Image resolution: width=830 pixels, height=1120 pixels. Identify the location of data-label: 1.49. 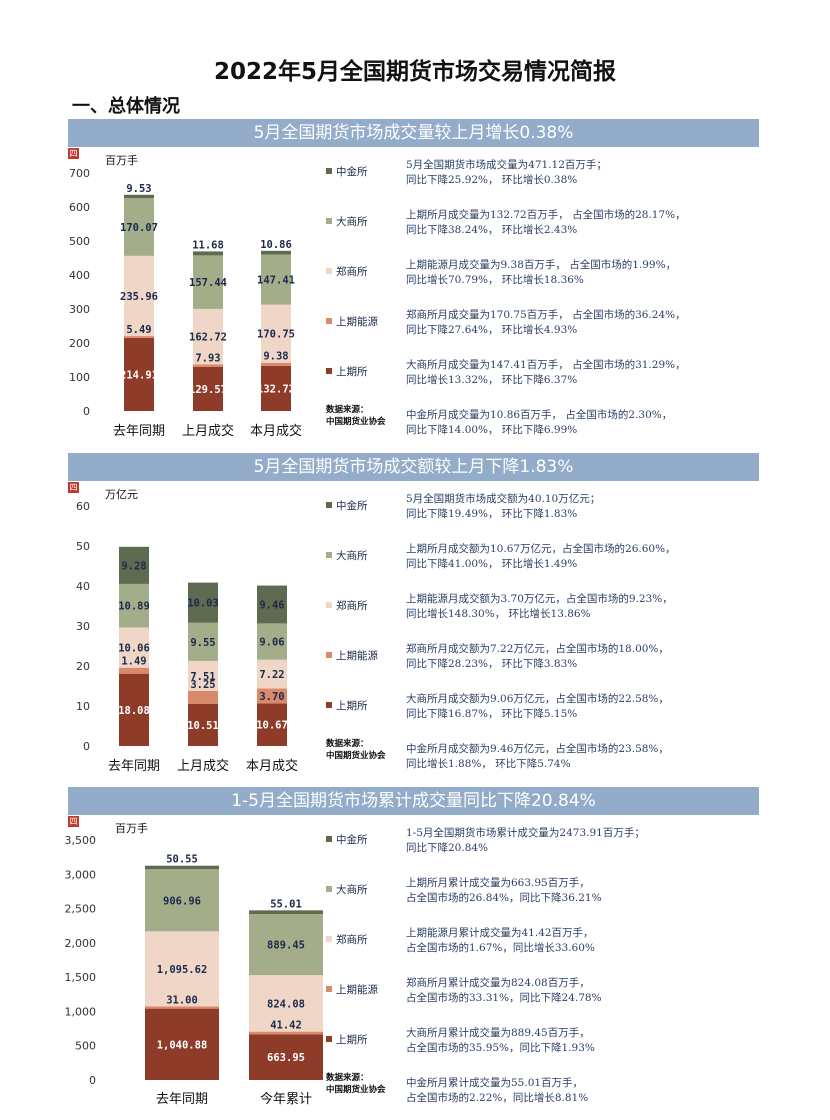
(133, 662).